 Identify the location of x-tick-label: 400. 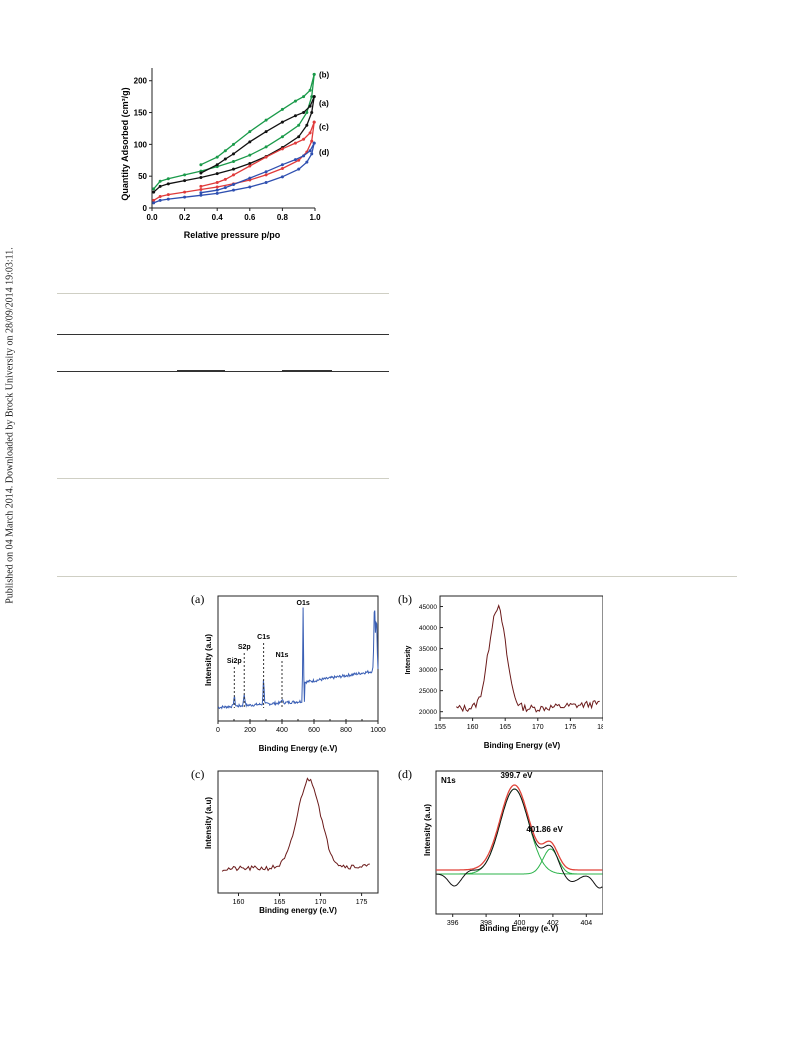
(520, 923).